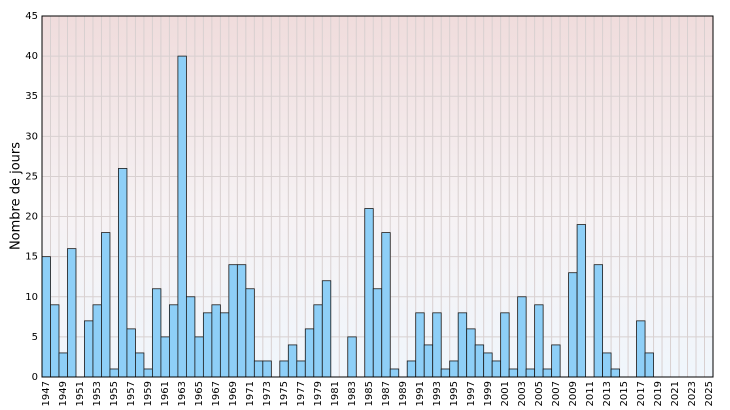  Describe the element at coordinates (556, 393) in the screenshot. I see `x-tick-label: 2007` at that location.